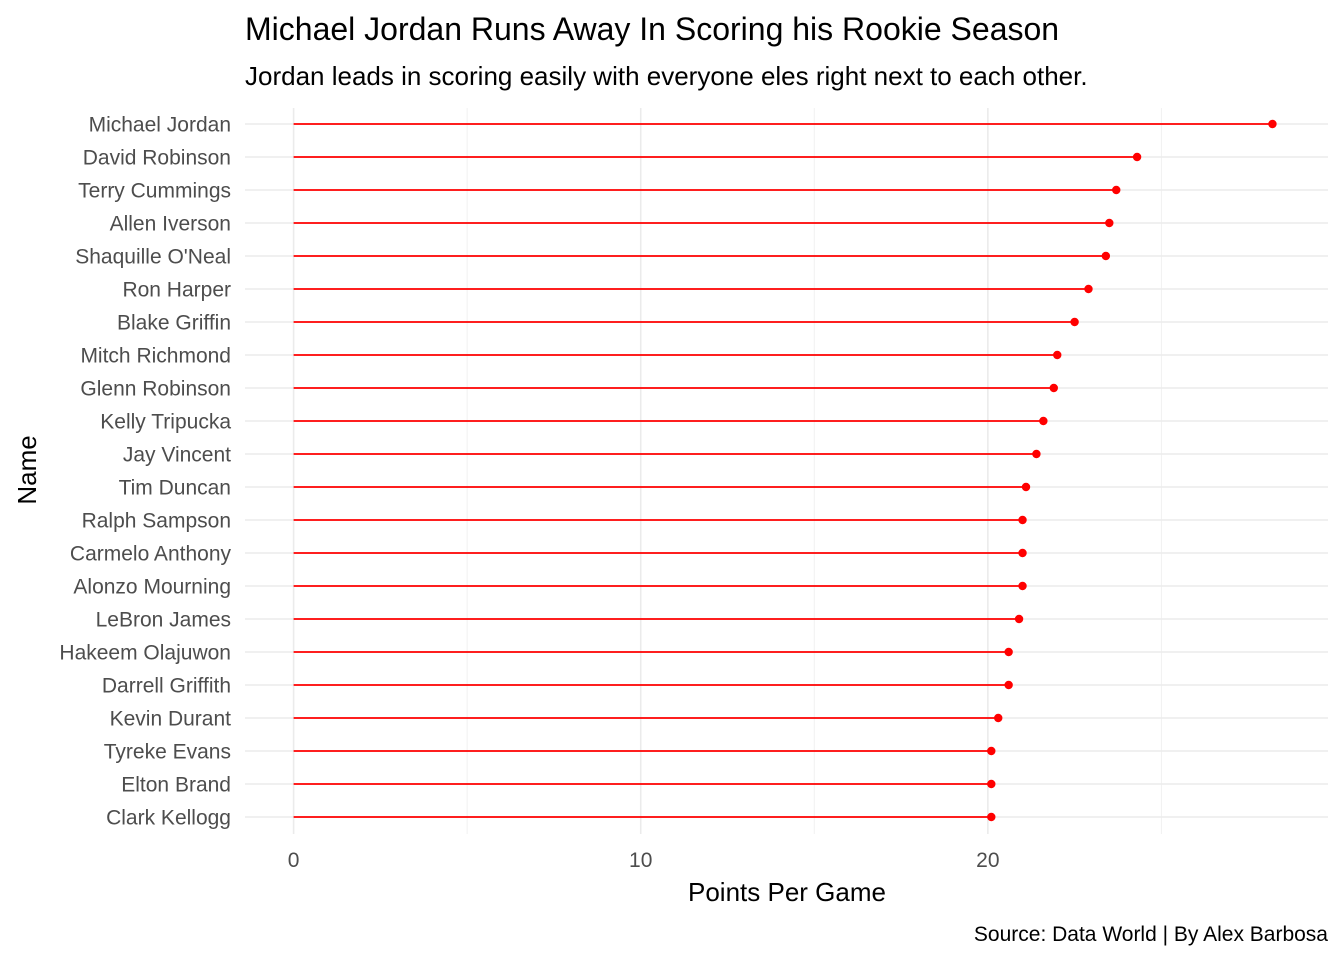 This screenshot has width=1344, height=960. Describe the element at coordinates (152, 587) in the screenshot. I see `y-tick-label: Alonzo Mourning` at that location.